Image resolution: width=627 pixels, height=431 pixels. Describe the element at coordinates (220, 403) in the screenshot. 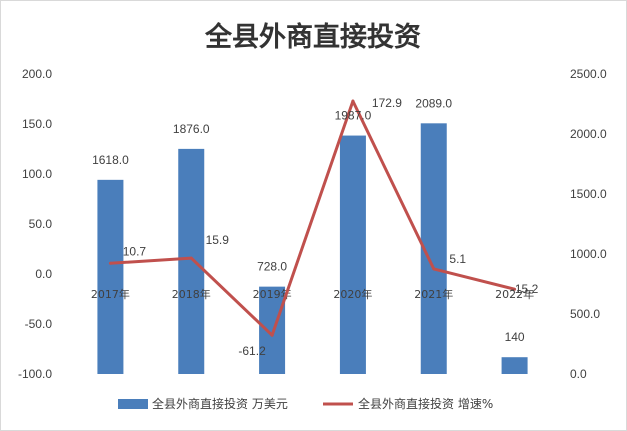

I see `legend-bar-label: 全县外商直接投资 万美元` at that location.